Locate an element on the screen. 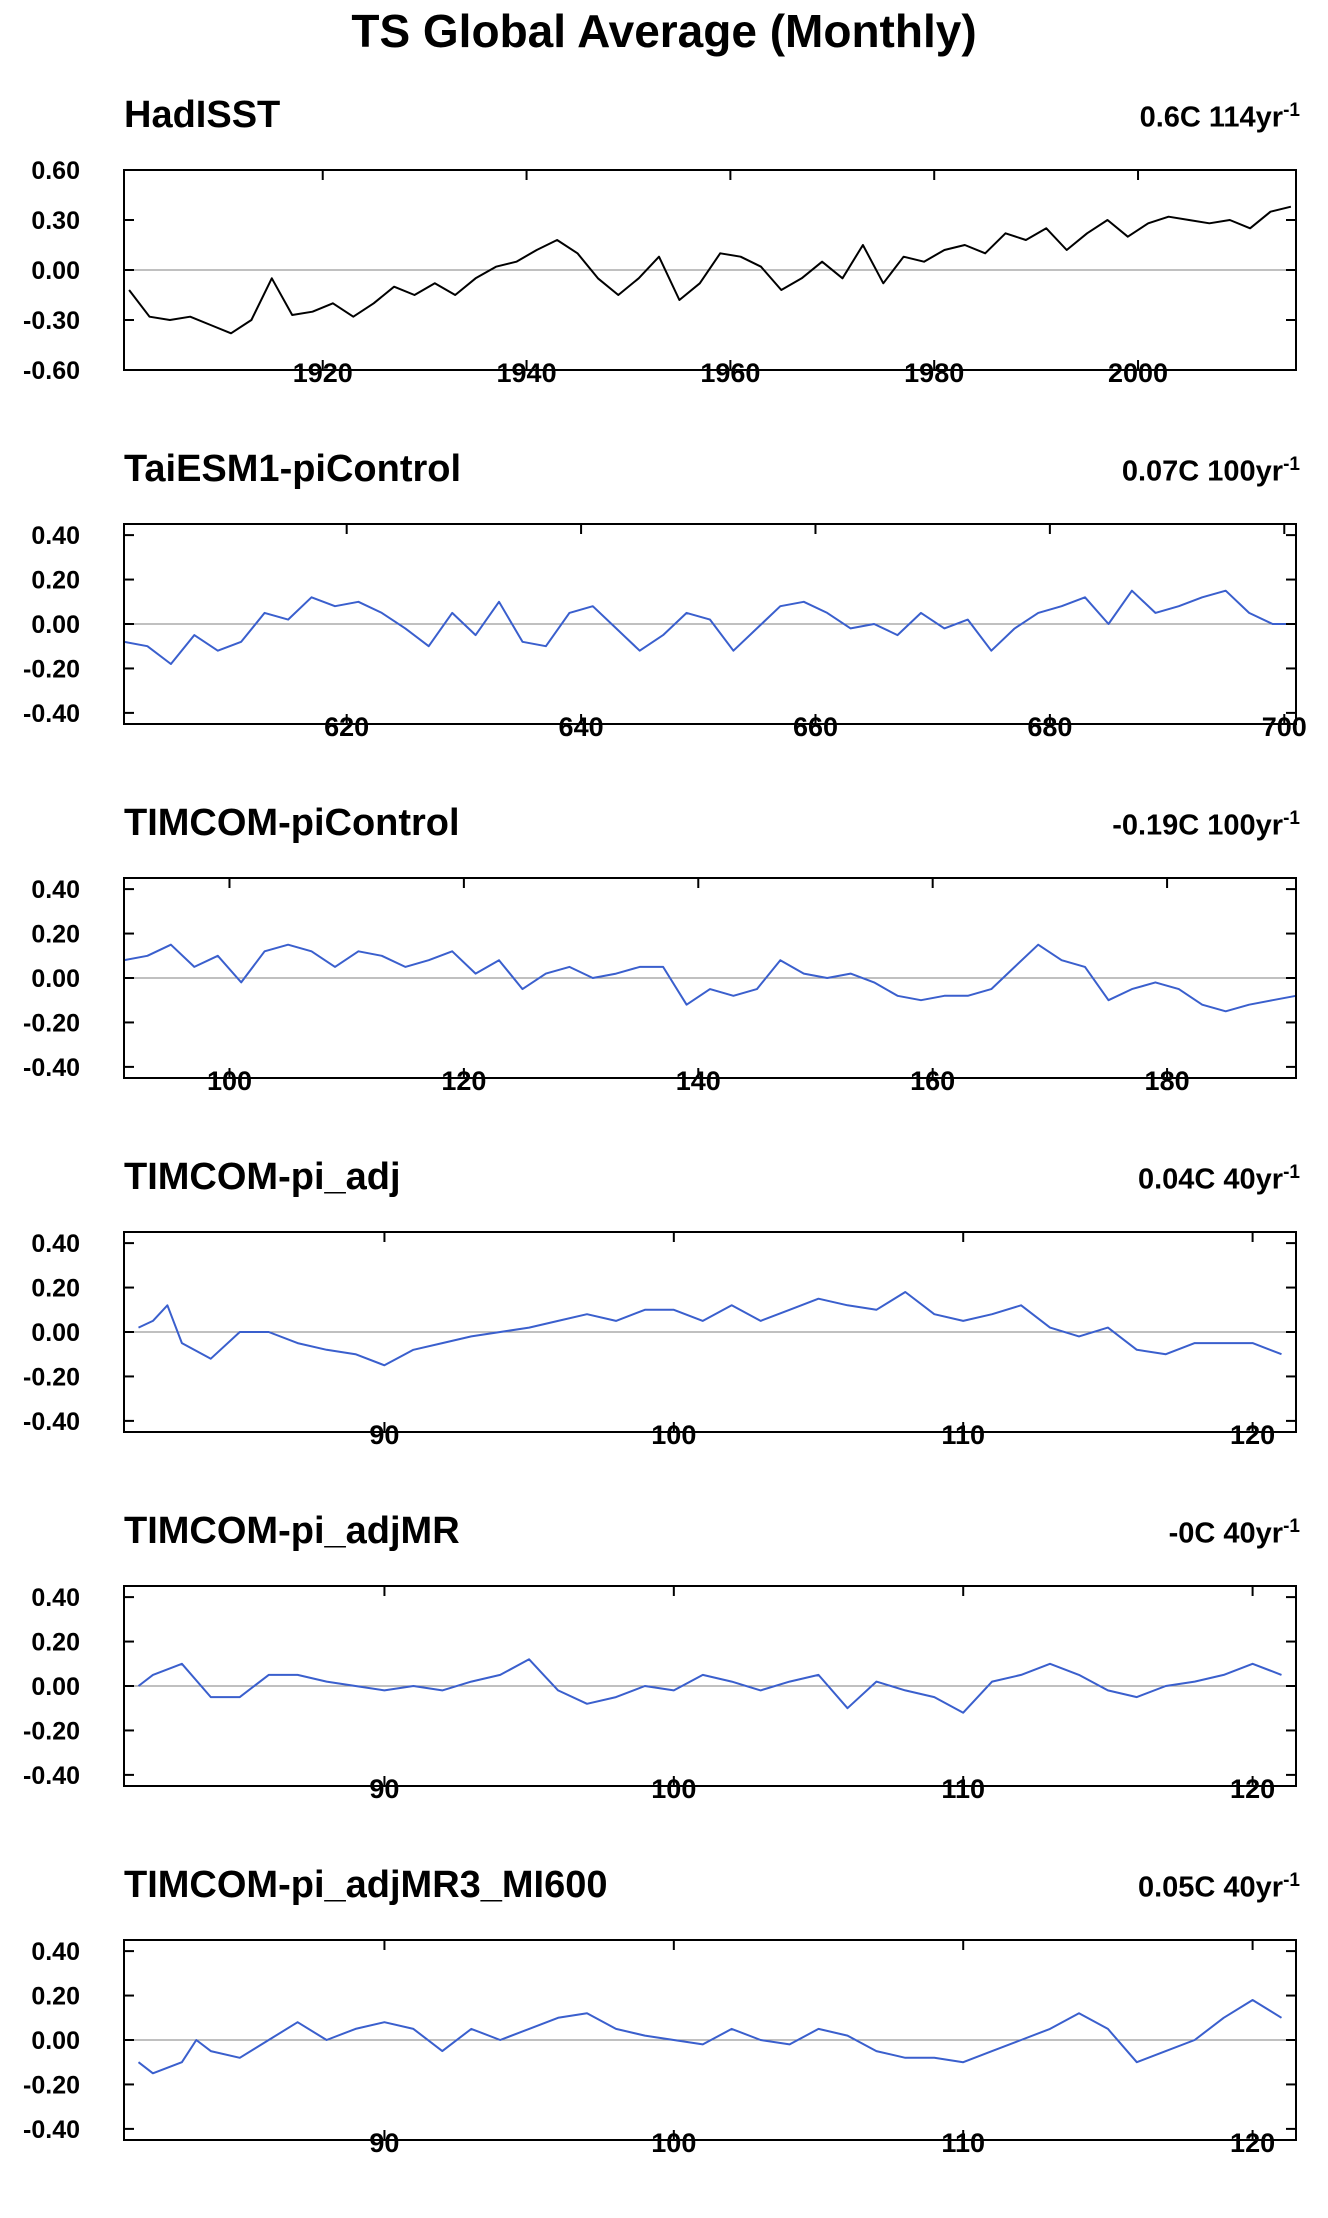  panel-trend-label: 0.6C 114yr-1 is located at coordinates (1220, 117).